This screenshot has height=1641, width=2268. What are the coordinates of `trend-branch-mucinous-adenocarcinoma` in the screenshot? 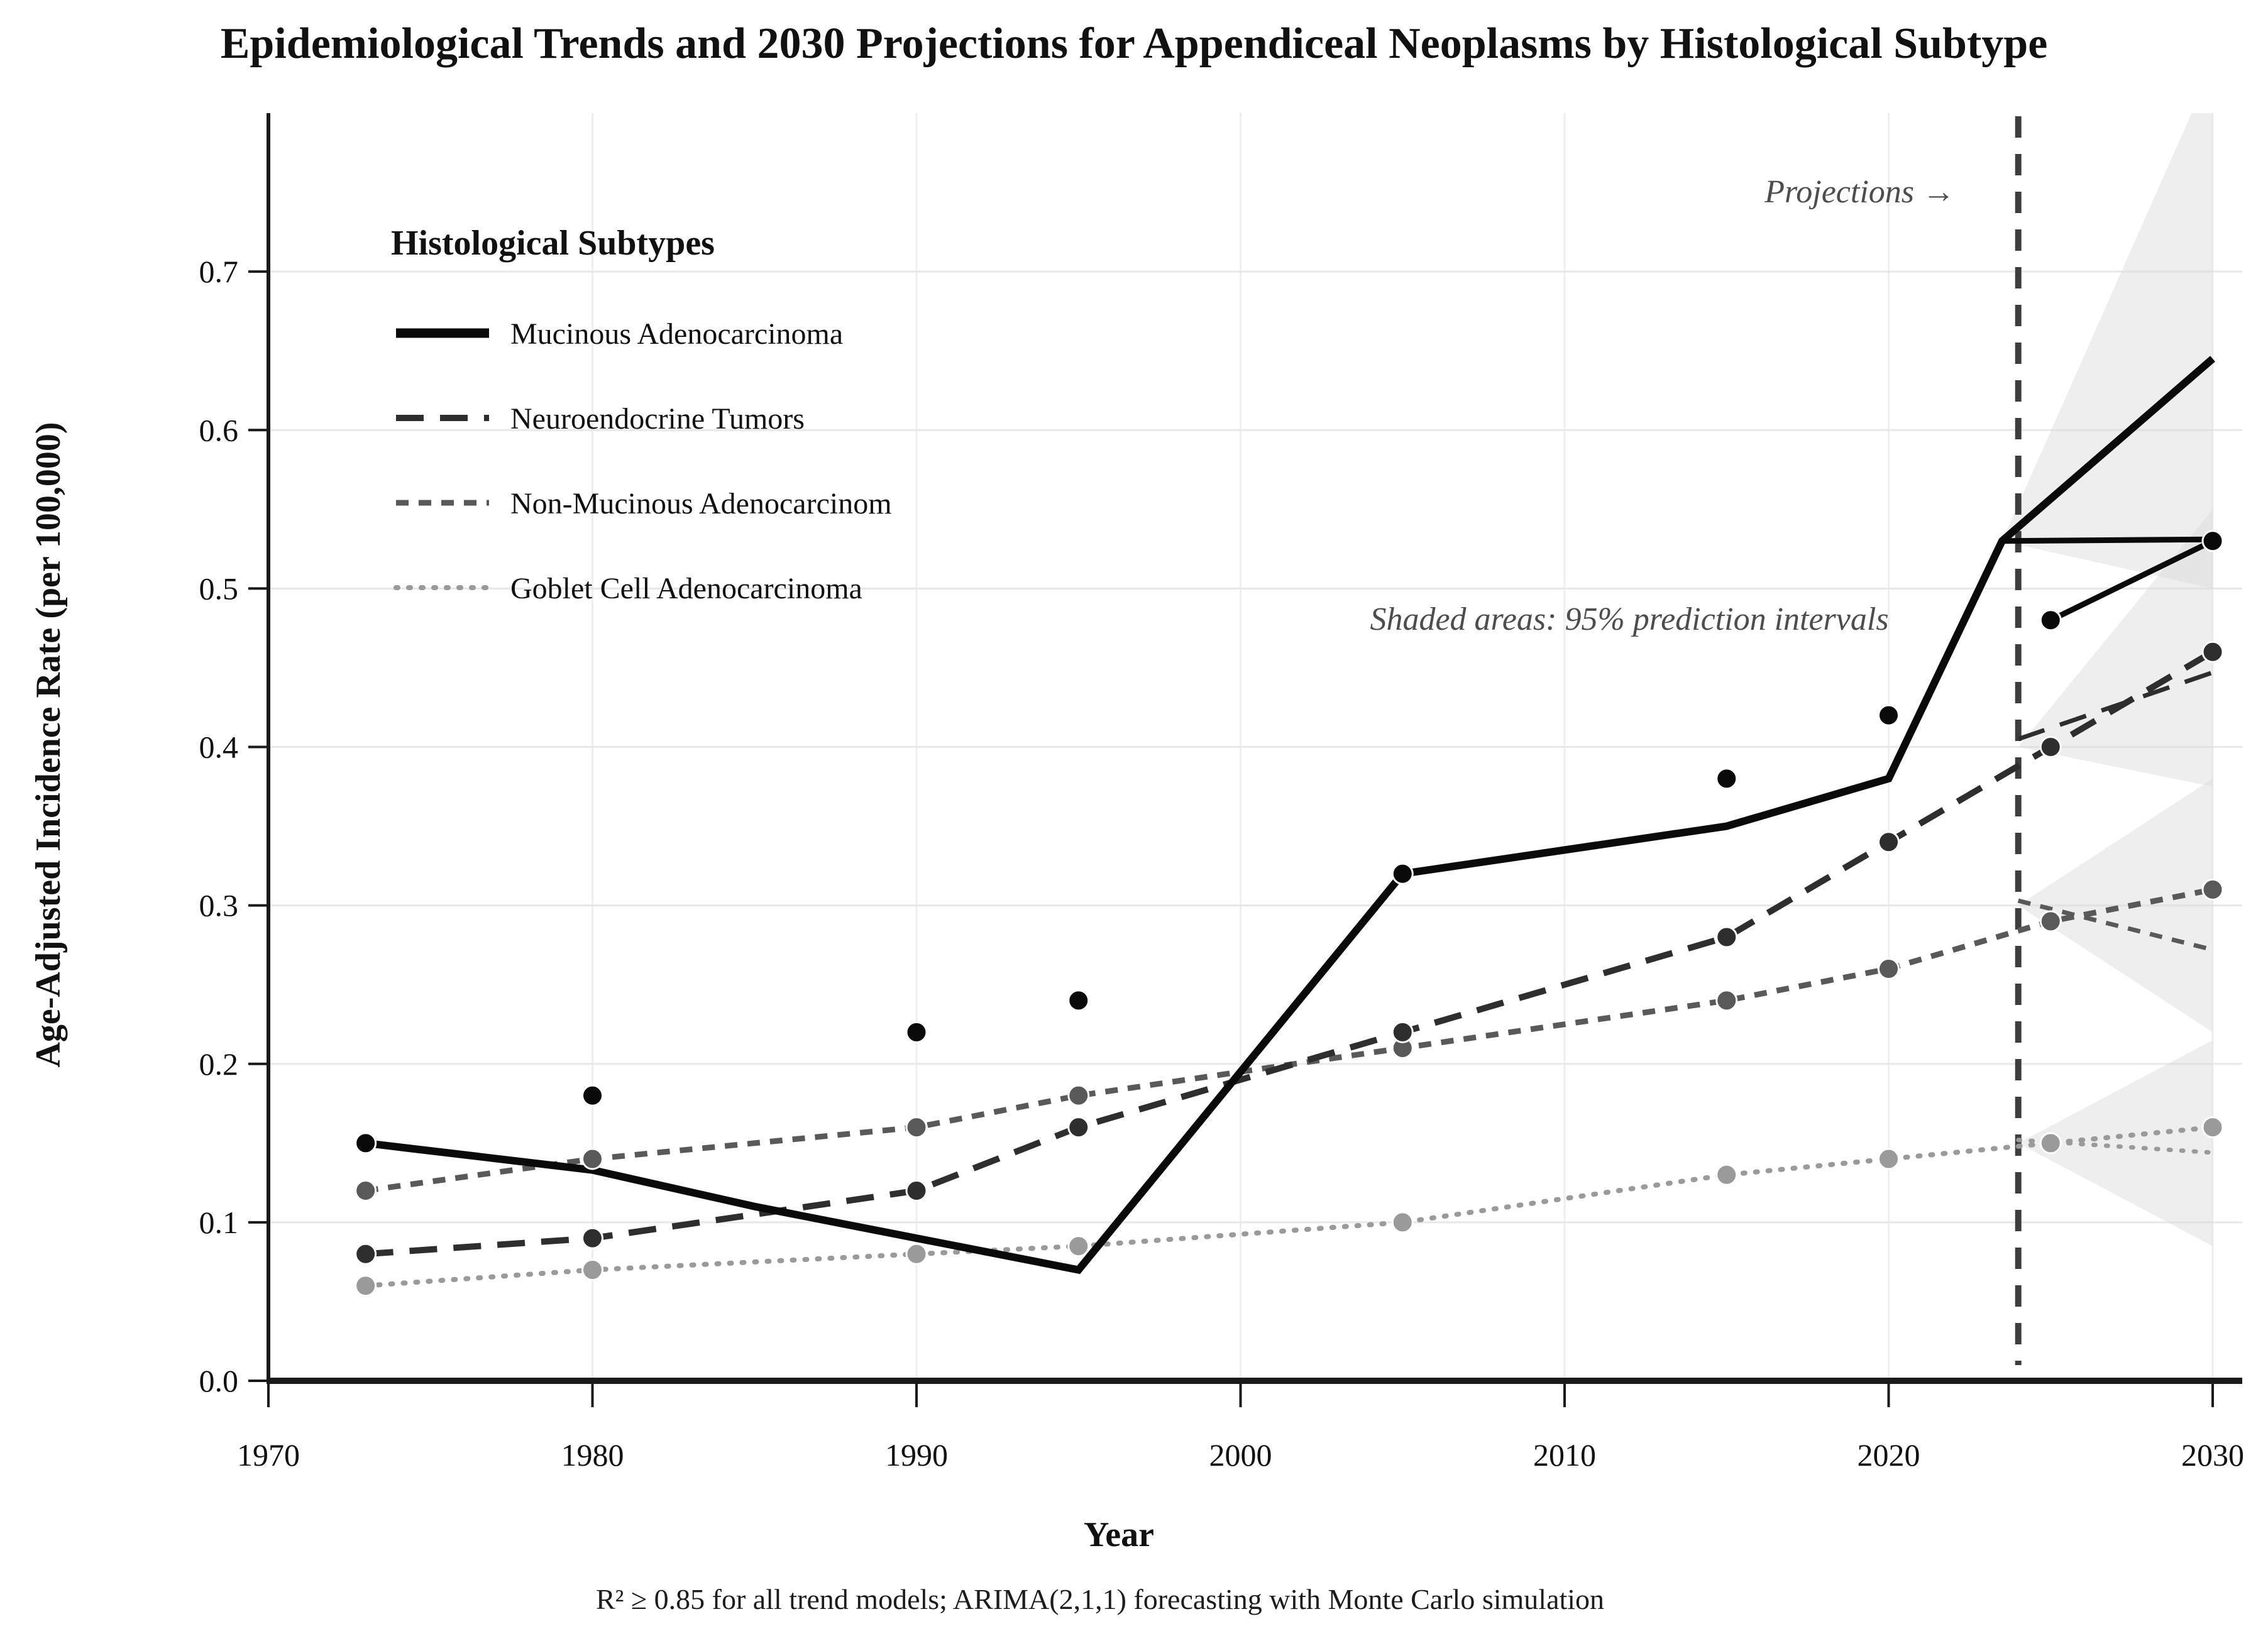 It's located at (2107, 540).